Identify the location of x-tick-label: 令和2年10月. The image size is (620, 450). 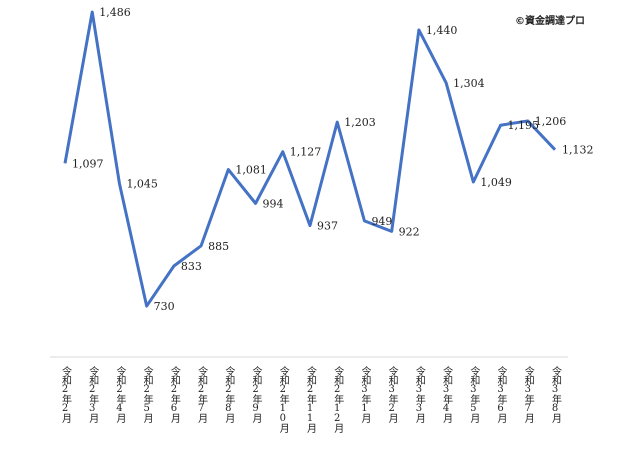
(283, 399).